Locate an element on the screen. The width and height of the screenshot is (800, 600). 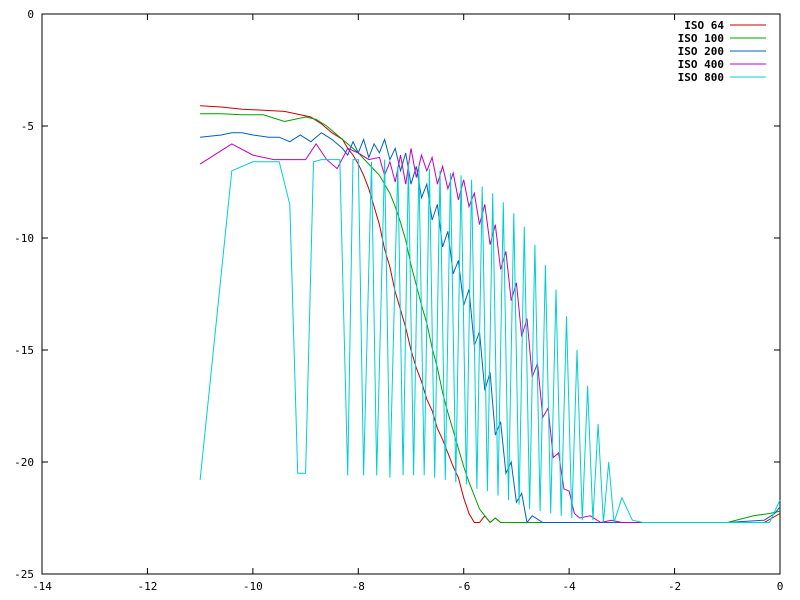
x-tick-label: -2 is located at coordinates (674, 586).